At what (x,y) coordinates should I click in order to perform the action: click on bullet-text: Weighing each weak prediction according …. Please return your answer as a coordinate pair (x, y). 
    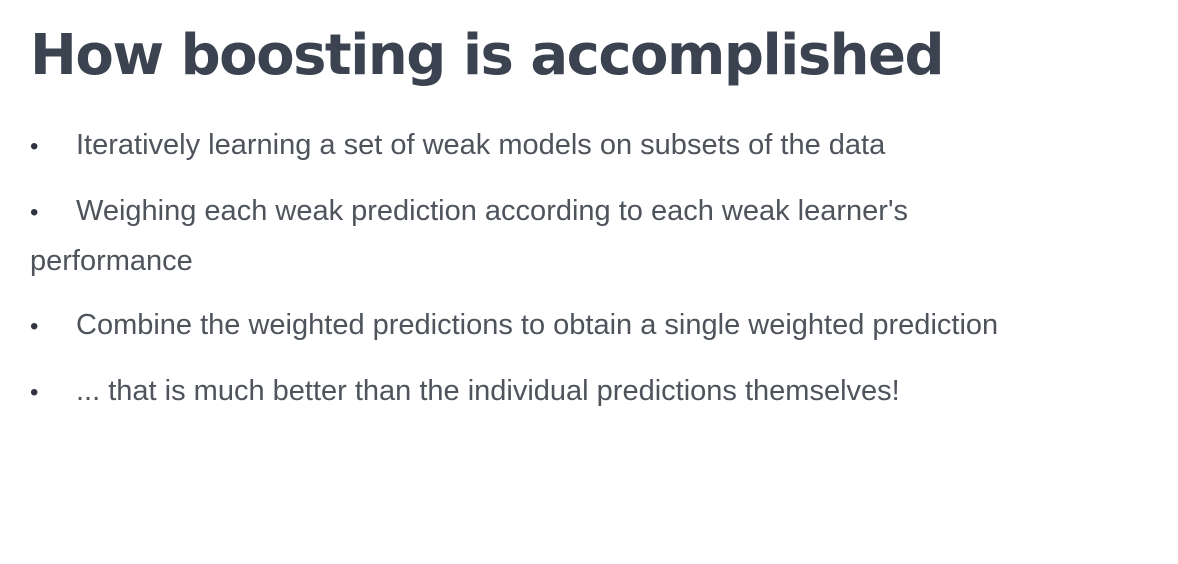
    Looking at the image, I should click on (469, 236).